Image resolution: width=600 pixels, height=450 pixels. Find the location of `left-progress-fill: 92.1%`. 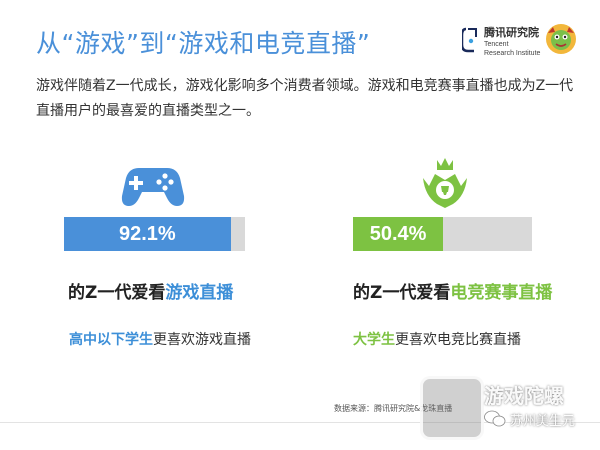

left-progress-fill: 92.1% is located at coordinates (147, 234).